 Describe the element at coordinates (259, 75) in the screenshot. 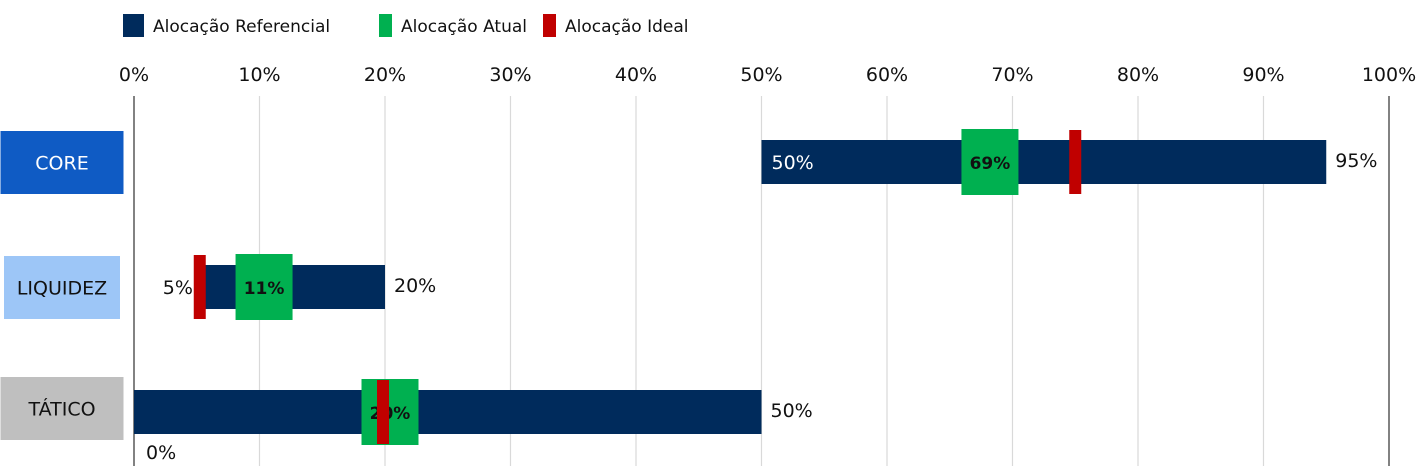

I see `x-tick-label: 10%` at that location.